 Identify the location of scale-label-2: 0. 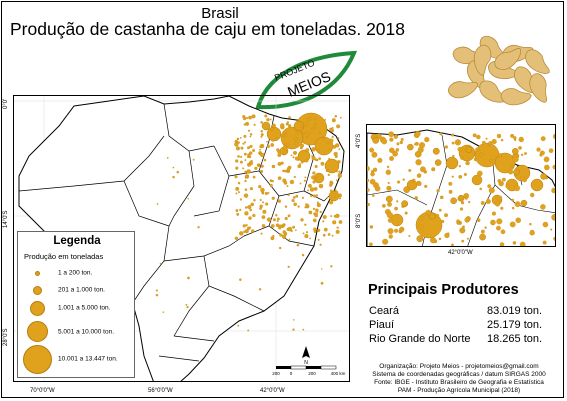
(291, 373).